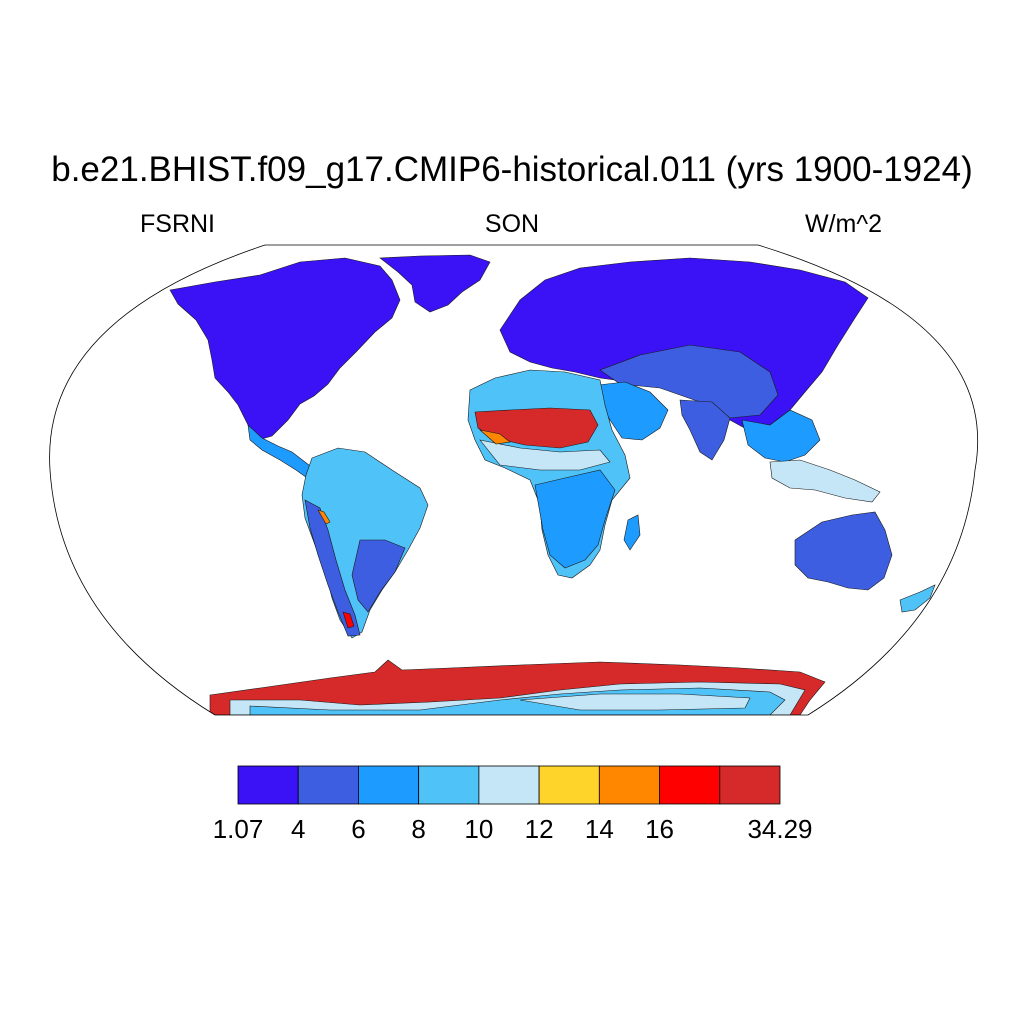 Image resolution: width=1024 pixels, height=1024 pixels. I want to click on region-greenland, so click(435, 283).